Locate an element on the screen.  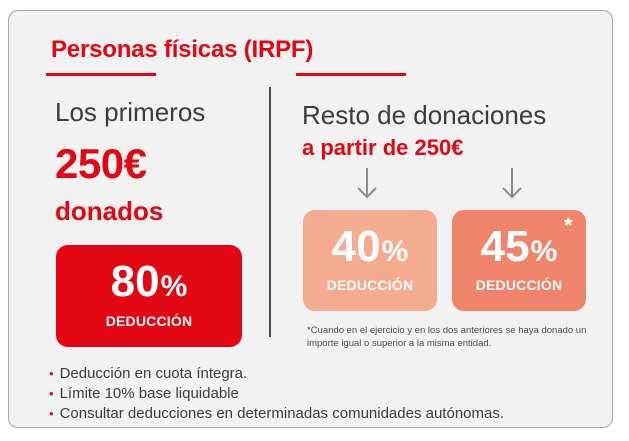
deduction-45-box: 45% * DEDUCCIÓN is located at coordinates (519, 260).